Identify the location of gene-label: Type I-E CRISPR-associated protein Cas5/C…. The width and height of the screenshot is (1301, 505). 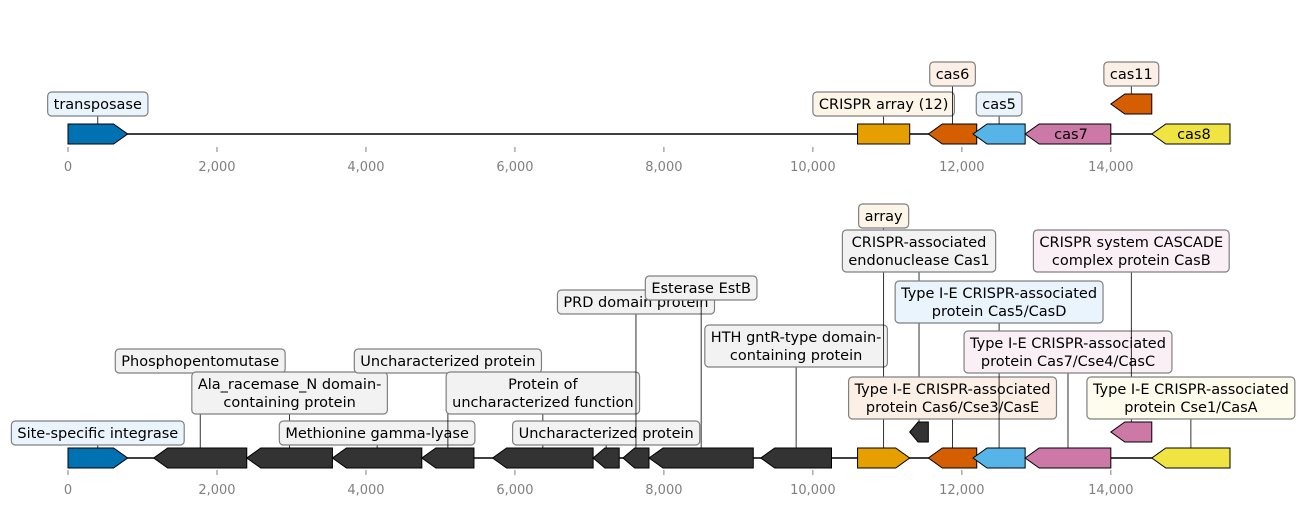
(998, 303).